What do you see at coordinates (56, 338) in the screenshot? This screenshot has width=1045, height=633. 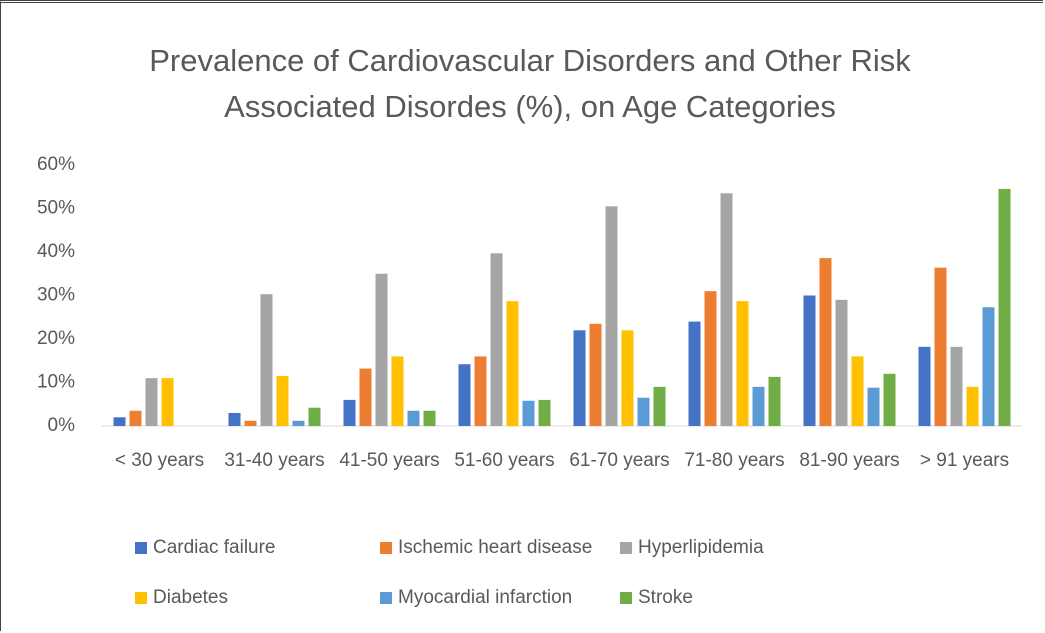 I see `y-tick-label: 20%` at bounding box center [56, 338].